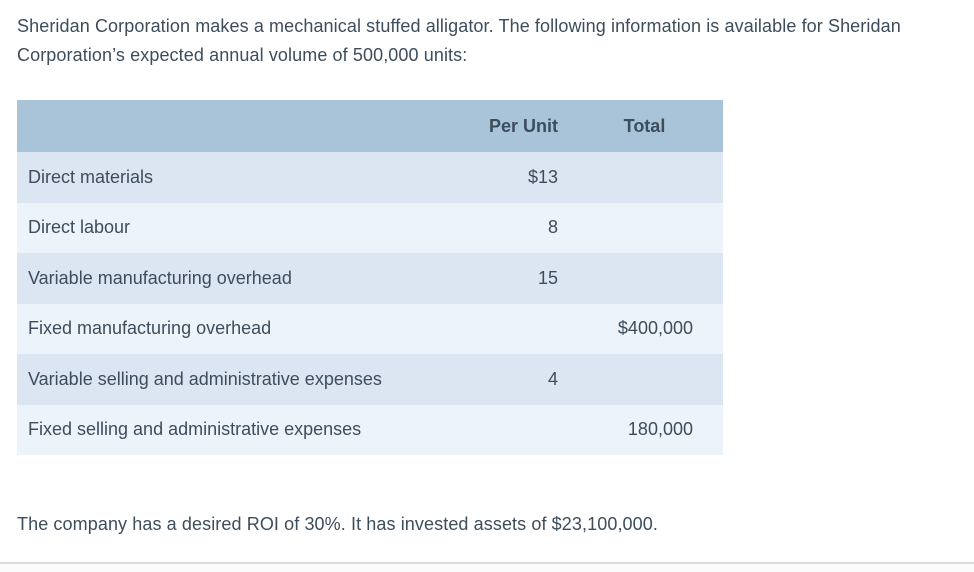 Image resolution: width=974 pixels, height=572 pixels. I want to click on row-label: Fixed manufacturing overhead, so click(221, 328).